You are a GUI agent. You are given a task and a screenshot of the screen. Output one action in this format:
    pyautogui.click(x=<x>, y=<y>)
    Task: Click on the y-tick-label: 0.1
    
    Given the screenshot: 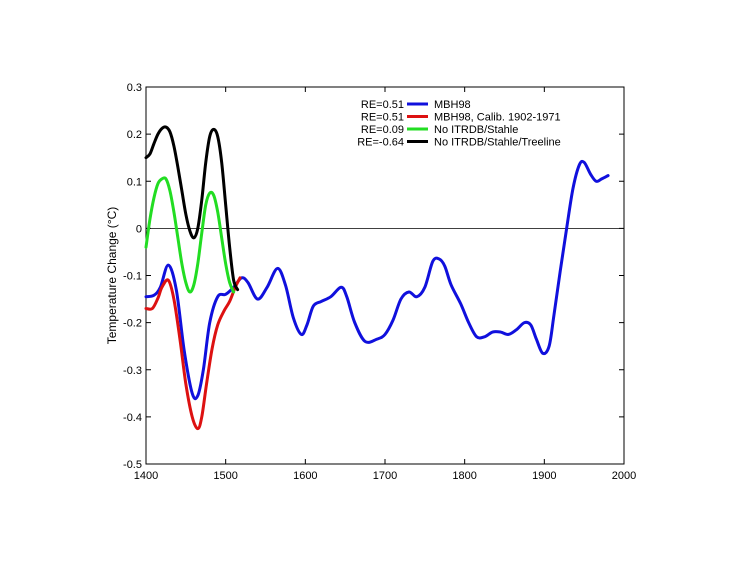 What is the action you would take?
    pyautogui.click(x=134, y=182)
    